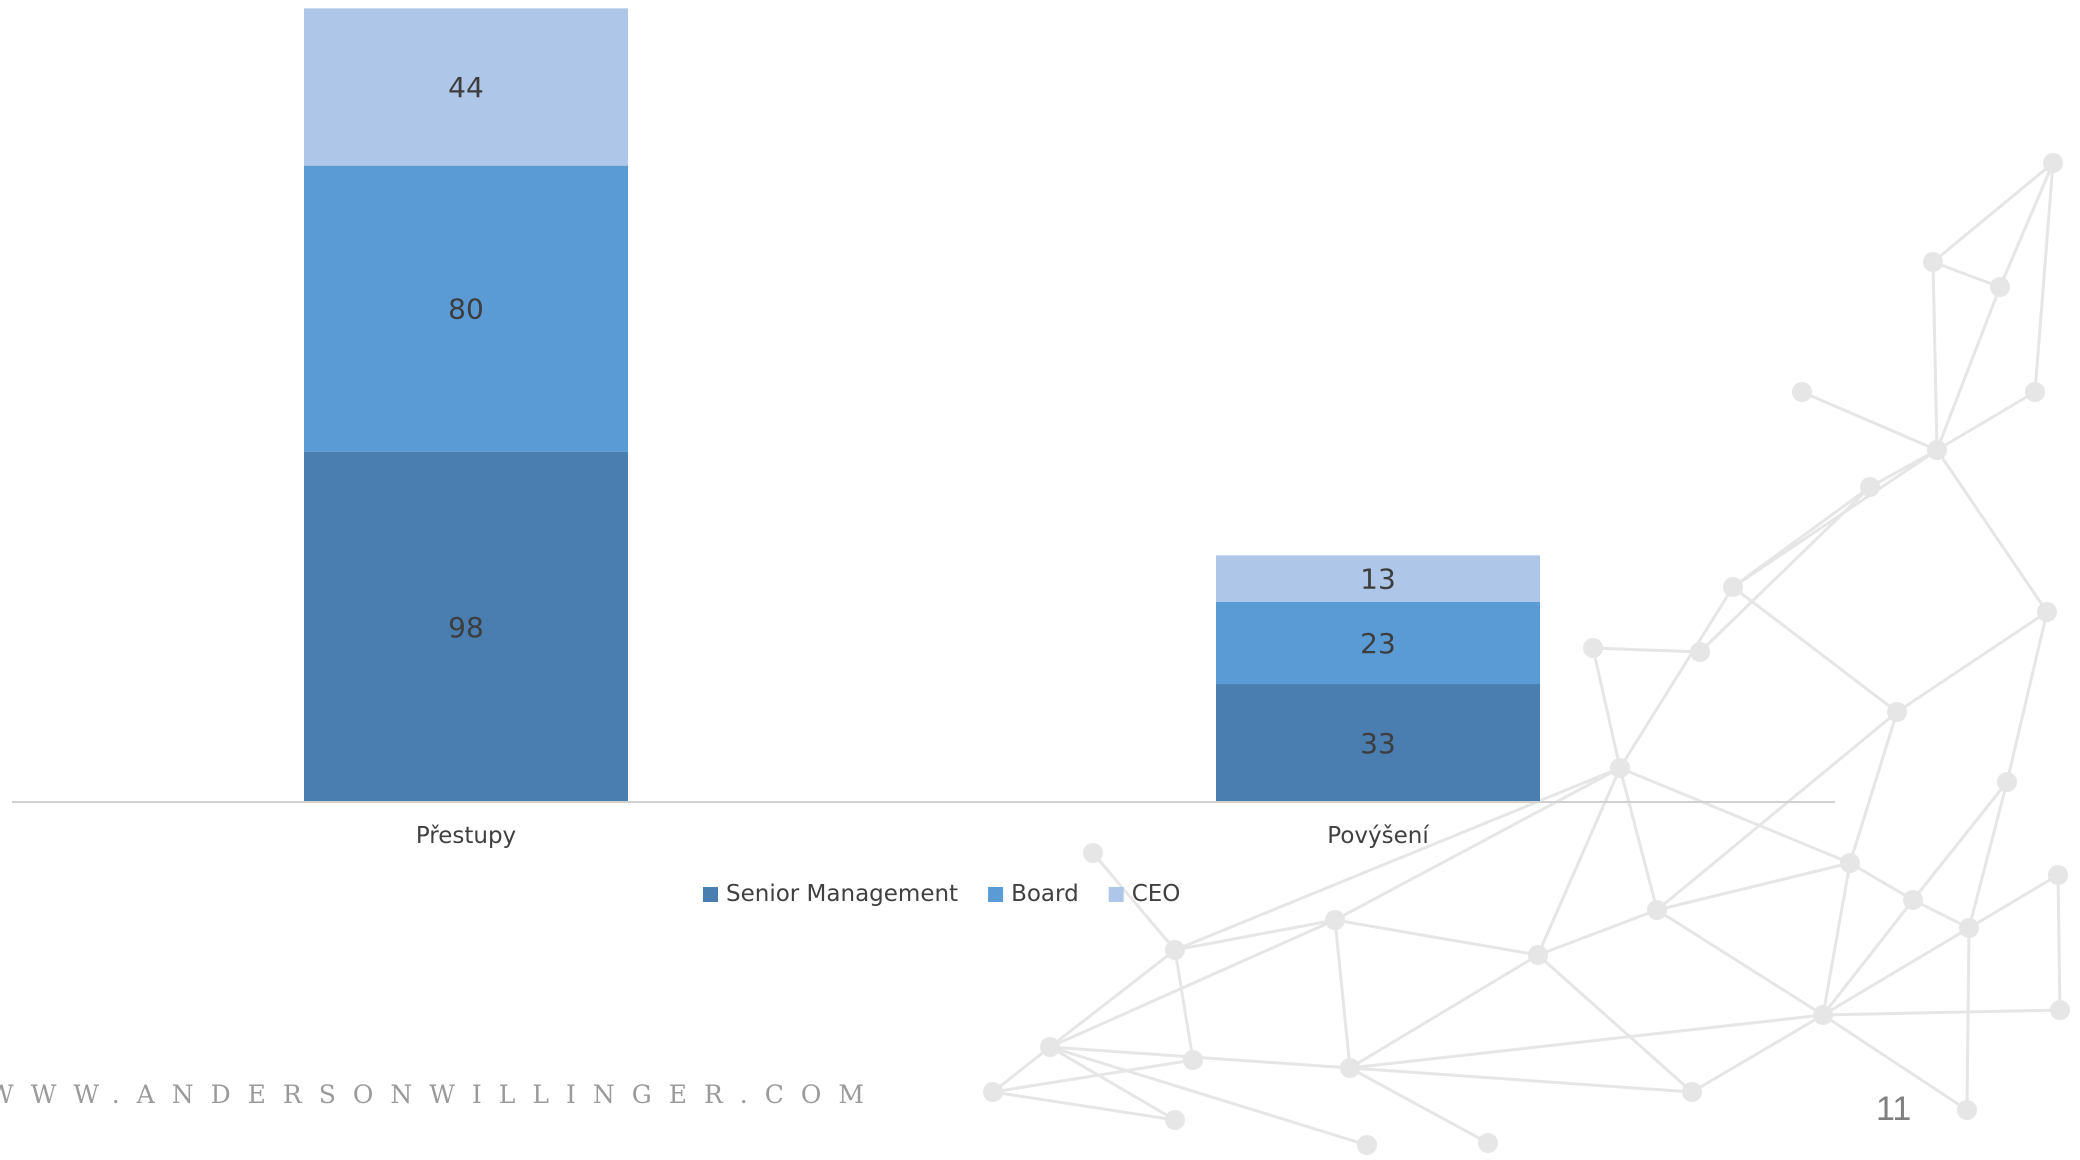 The width and height of the screenshot is (2080, 1160). What do you see at coordinates (466, 836) in the screenshot?
I see `category-label: Přestupy` at bounding box center [466, 836].